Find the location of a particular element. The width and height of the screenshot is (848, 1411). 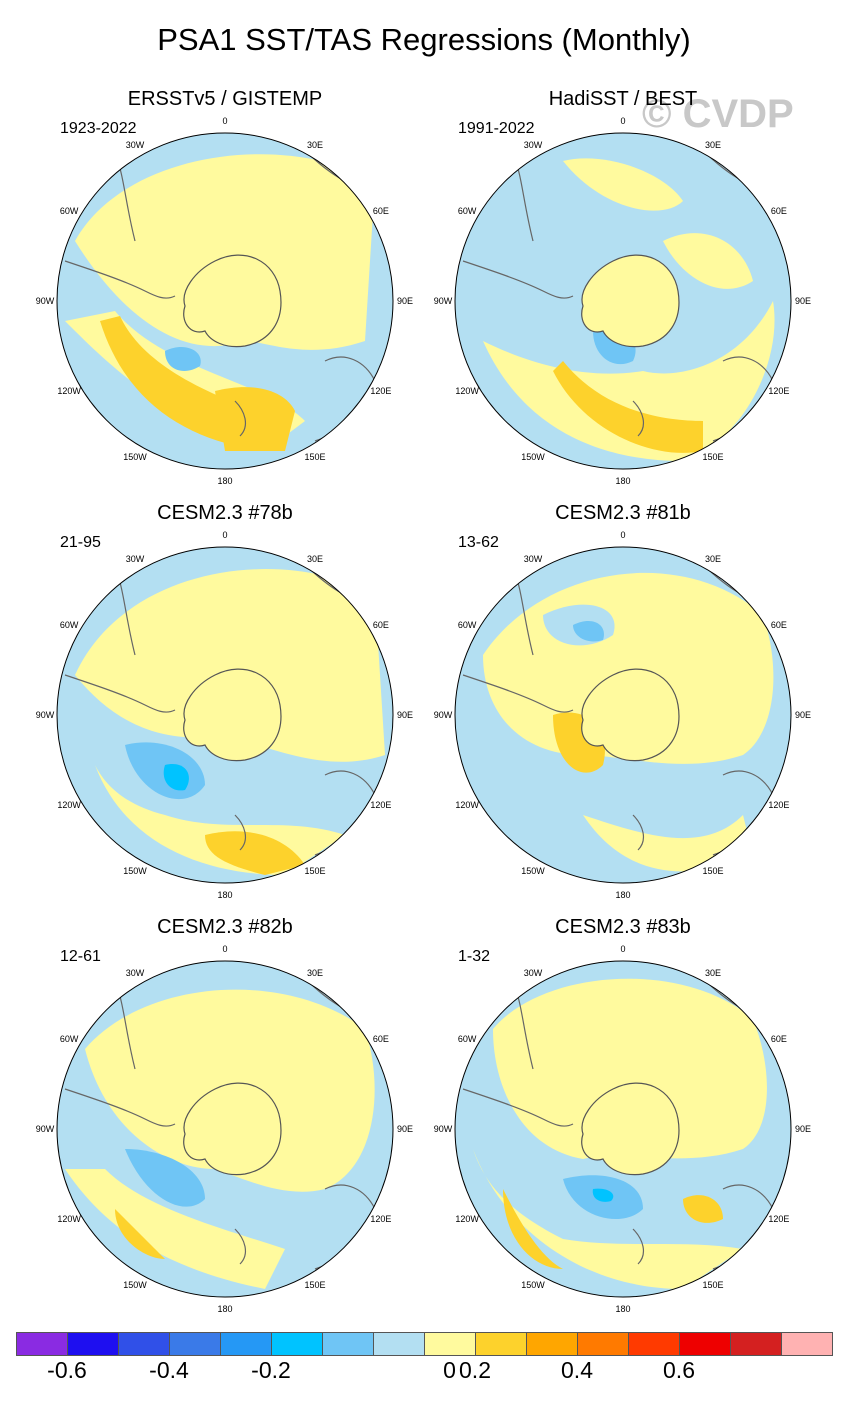

panel-years: 12-61 is located at coordinates (80, 956).